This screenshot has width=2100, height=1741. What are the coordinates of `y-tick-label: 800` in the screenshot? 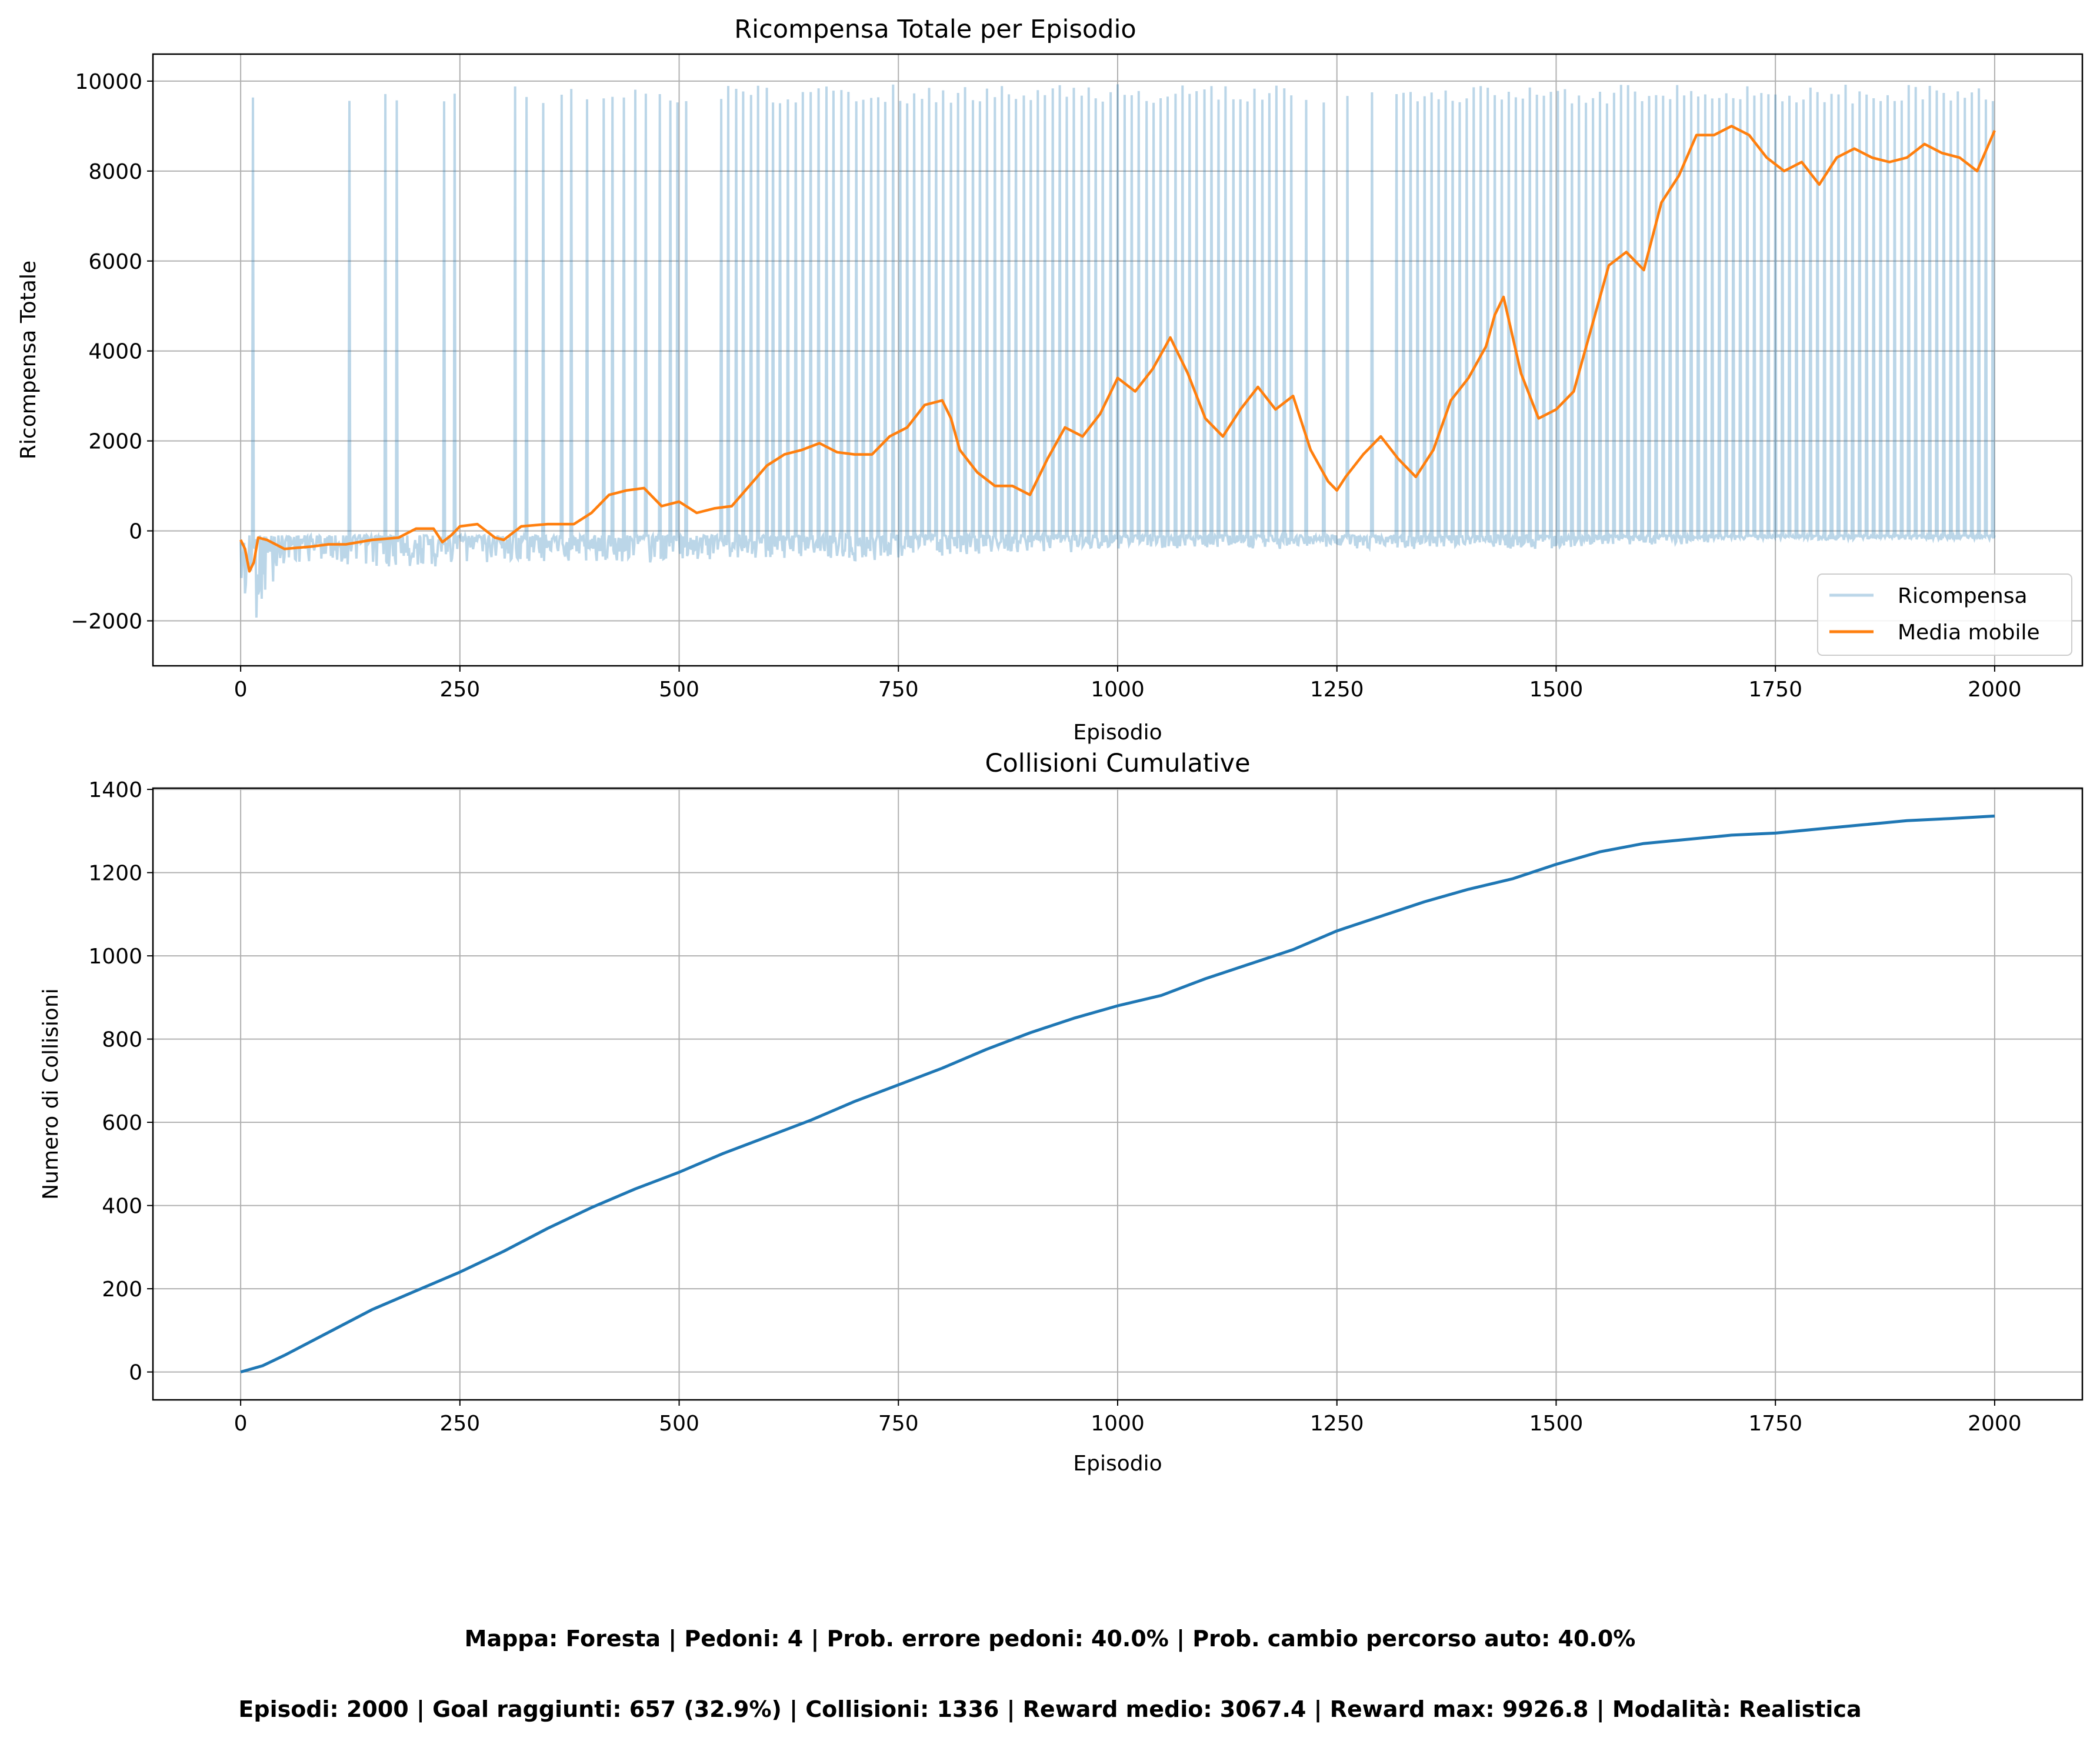 It's located at (122, 1040).